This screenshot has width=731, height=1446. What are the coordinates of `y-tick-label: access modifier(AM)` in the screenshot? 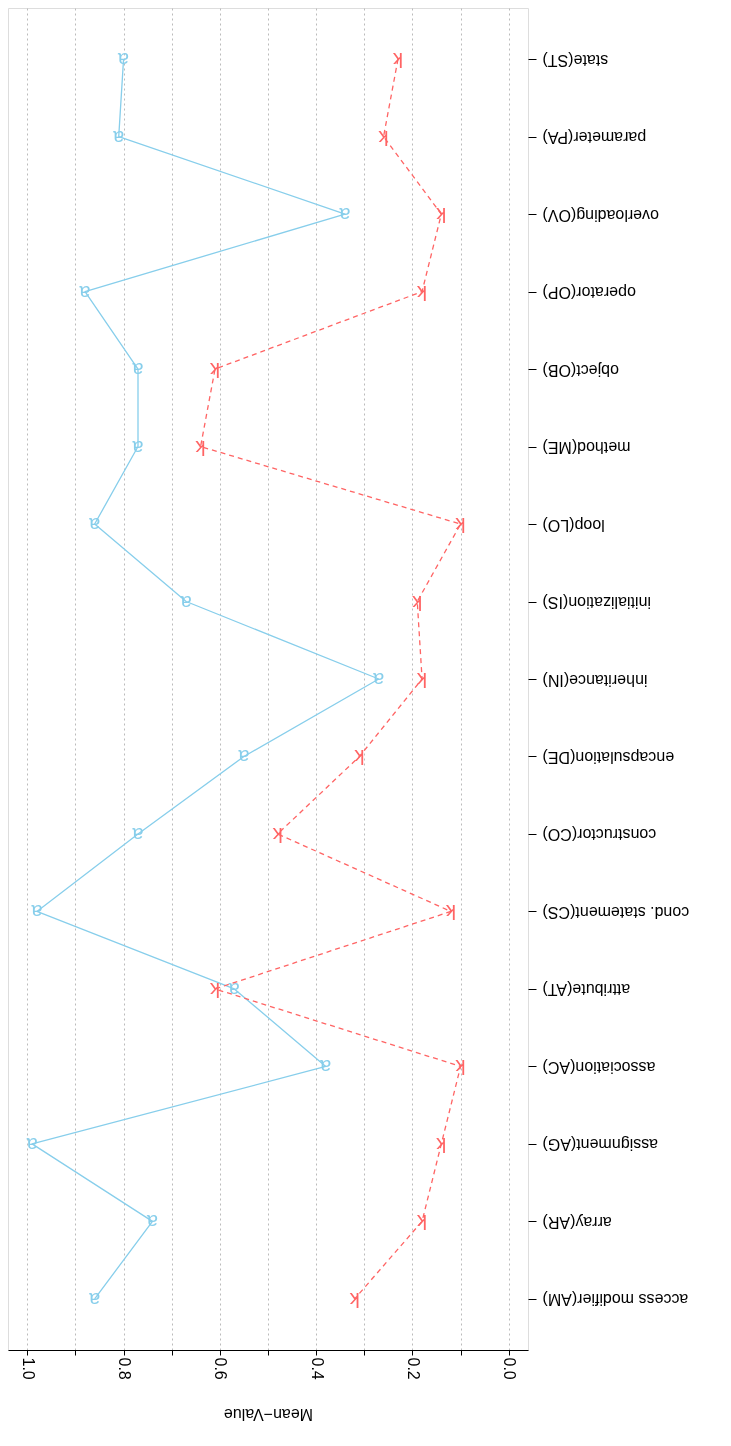 It's located at (615, 1300).